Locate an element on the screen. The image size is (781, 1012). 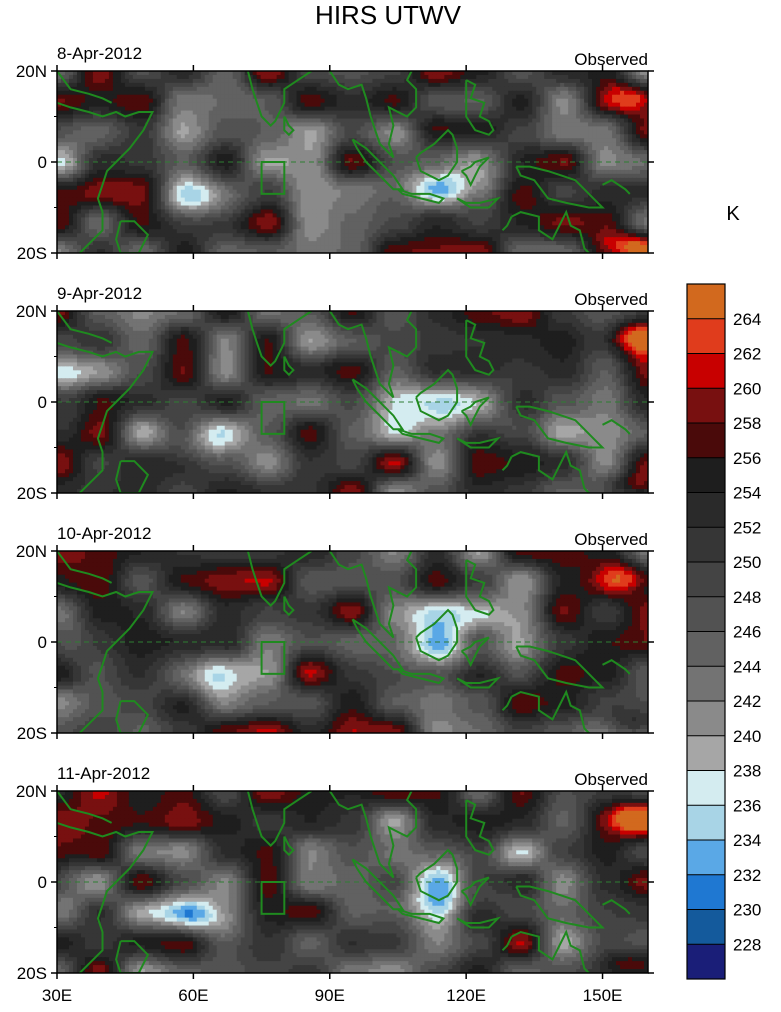
colorbar-level-label: 252 is located at coordinates (747, 527).